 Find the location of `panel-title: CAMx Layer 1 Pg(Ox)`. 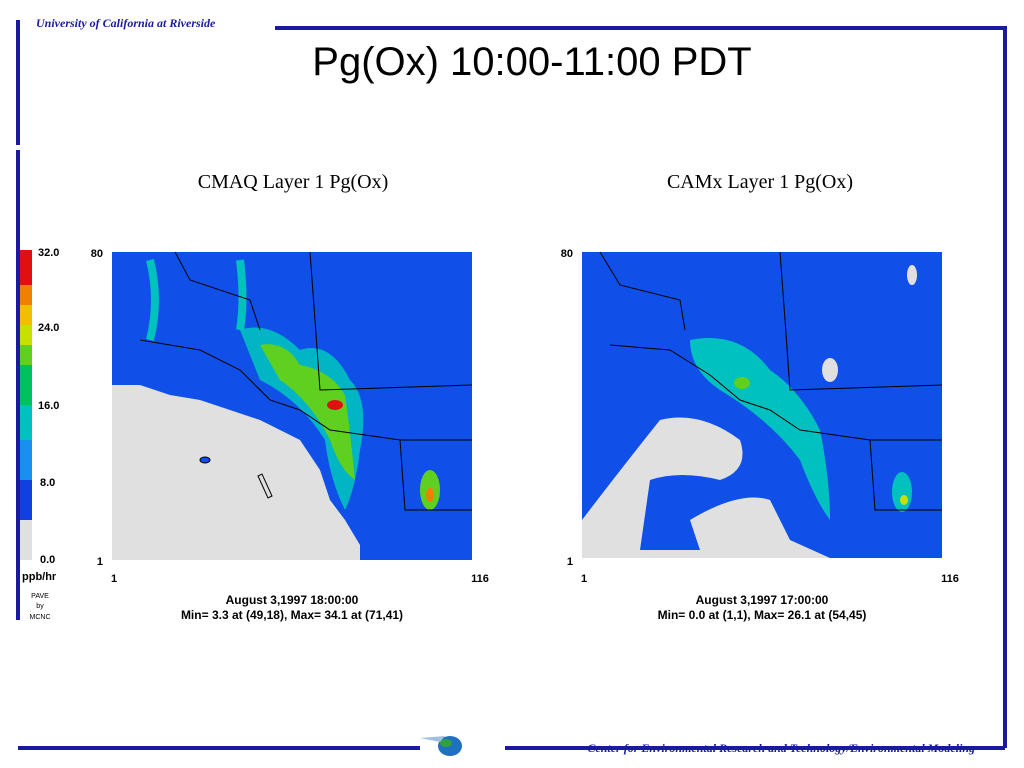

panel-title: CAMx Layer 1 Pg(Ox) is located at coordinates (760, 182).